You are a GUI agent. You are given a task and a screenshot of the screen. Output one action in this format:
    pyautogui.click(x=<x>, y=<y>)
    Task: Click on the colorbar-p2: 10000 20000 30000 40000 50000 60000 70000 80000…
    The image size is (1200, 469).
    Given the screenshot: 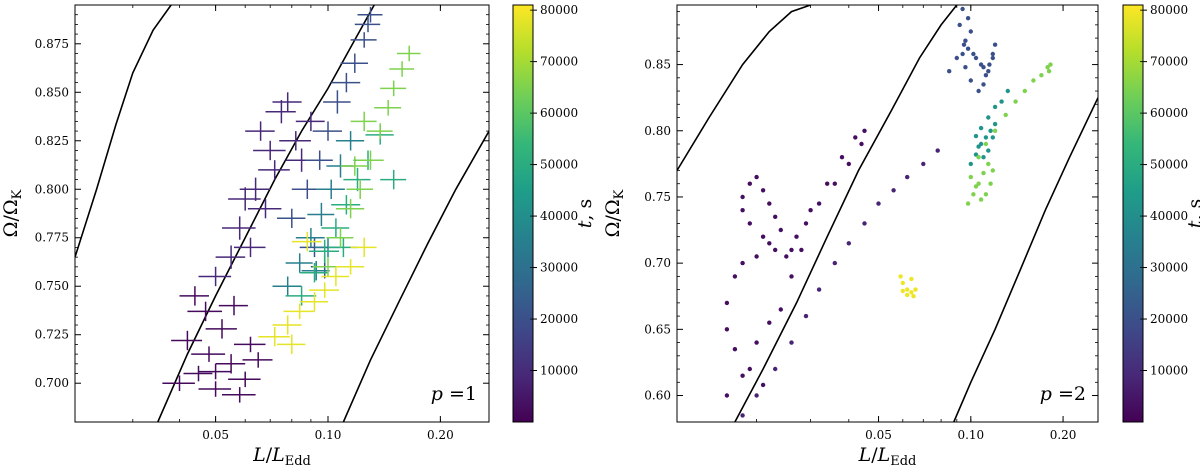 What is the action you would take?
    pyautogui.click(x=1161, y=213)
    